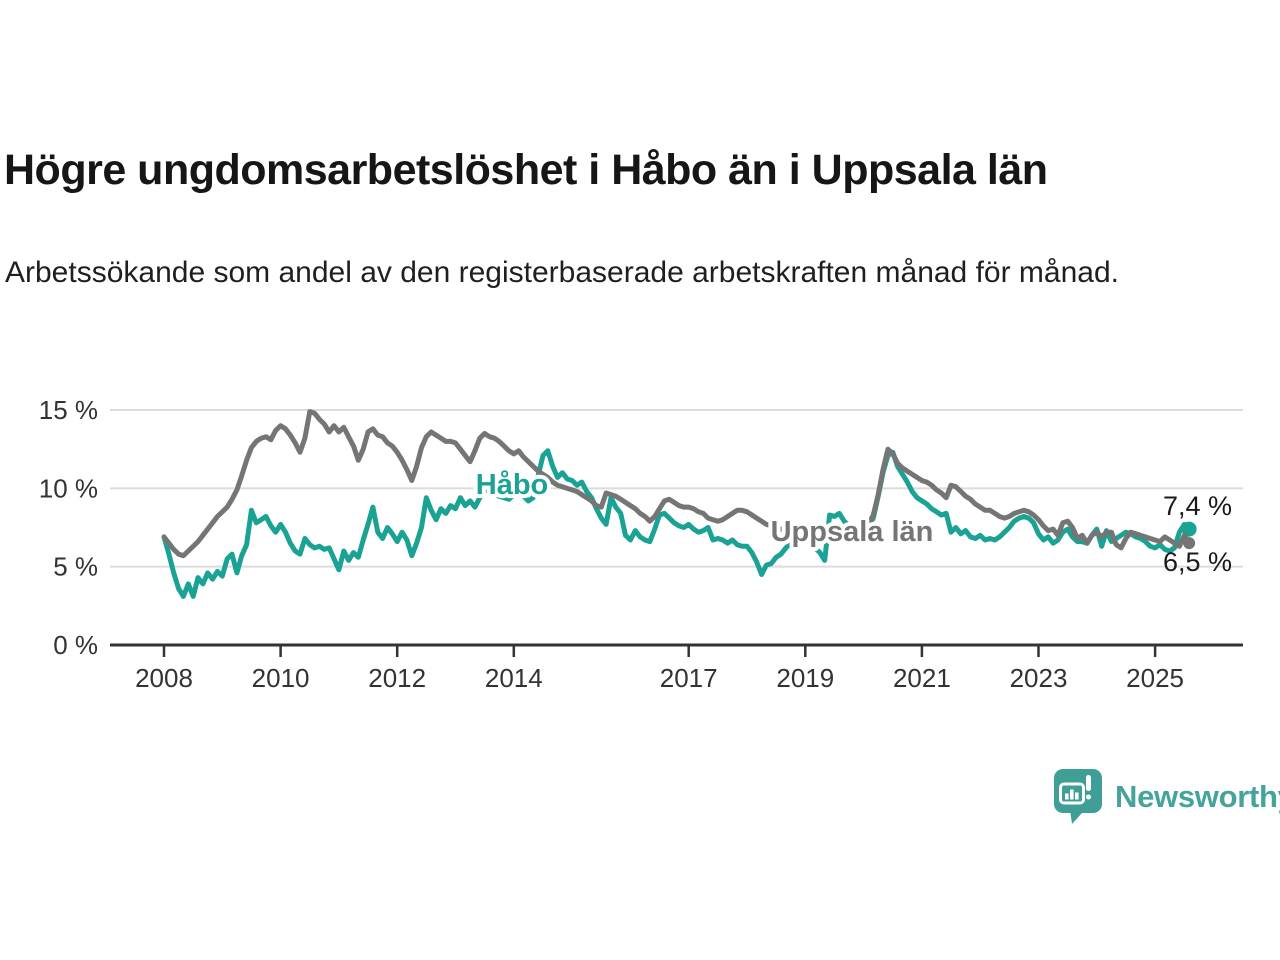  I want to click on x-tick-label: 2019, so click(805, 678).